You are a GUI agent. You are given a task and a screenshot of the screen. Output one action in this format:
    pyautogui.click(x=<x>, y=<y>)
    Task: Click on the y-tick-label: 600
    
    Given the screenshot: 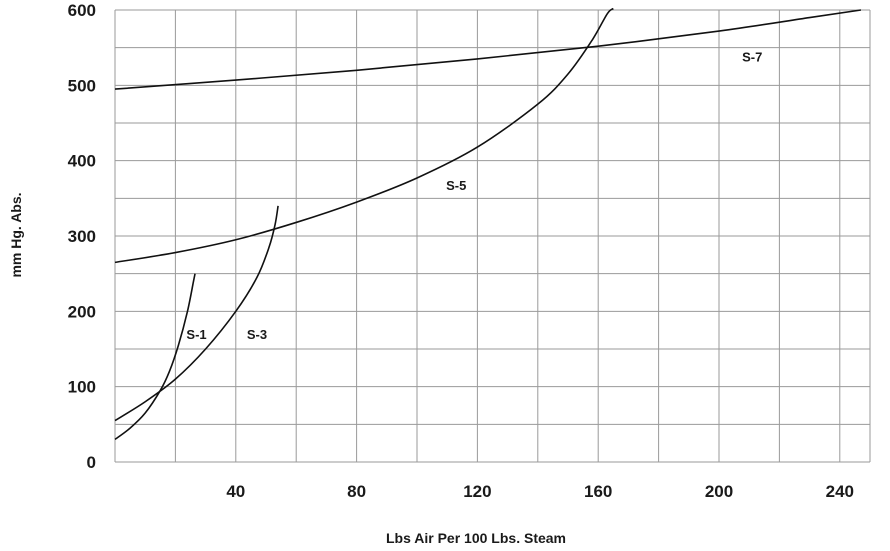 What is the action you would take?
    pyautogui.click(x=82, y=10)
    